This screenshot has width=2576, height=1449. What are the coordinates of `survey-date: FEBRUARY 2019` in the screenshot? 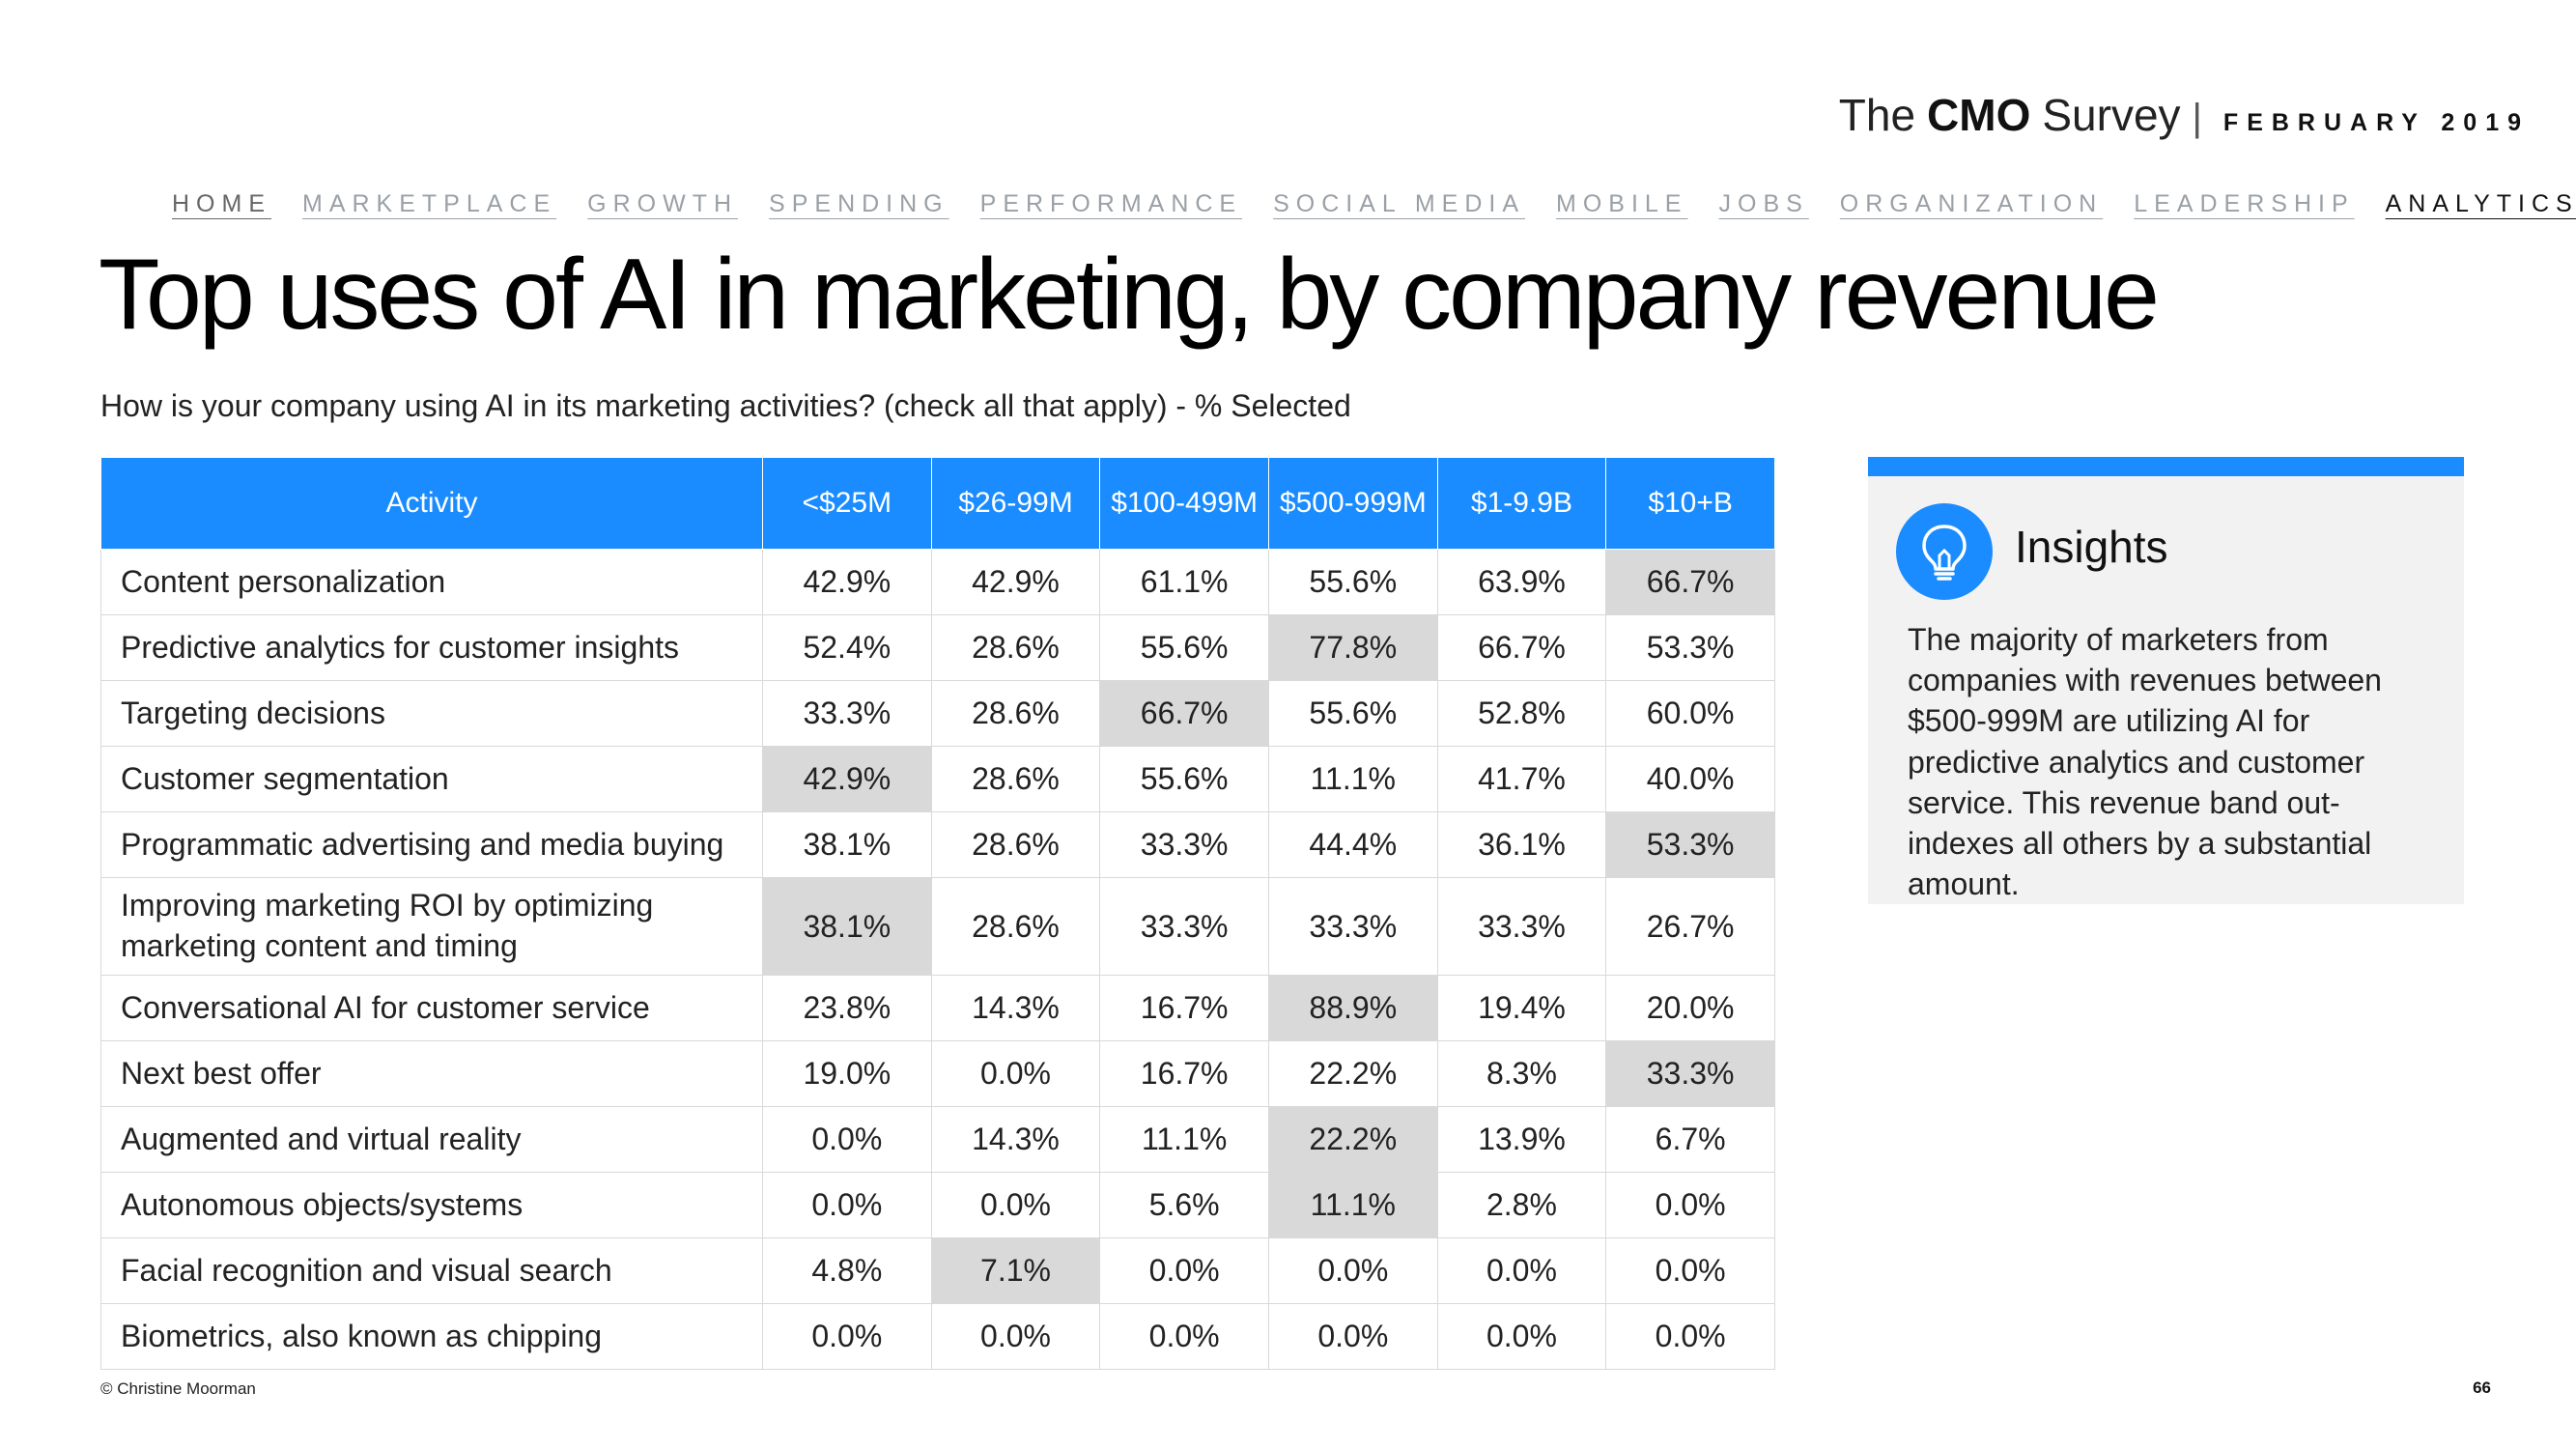 It's located at (2376, 122).